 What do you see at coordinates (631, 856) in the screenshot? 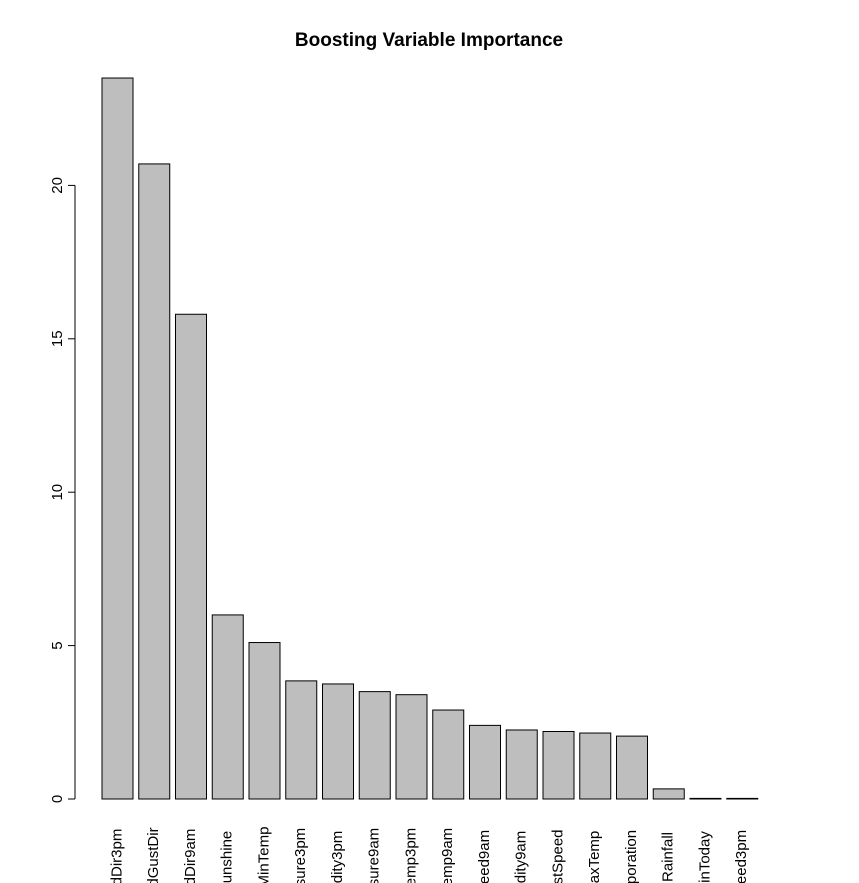
I see `category-label-evaporation: poration` at bounding box center [631, 856].